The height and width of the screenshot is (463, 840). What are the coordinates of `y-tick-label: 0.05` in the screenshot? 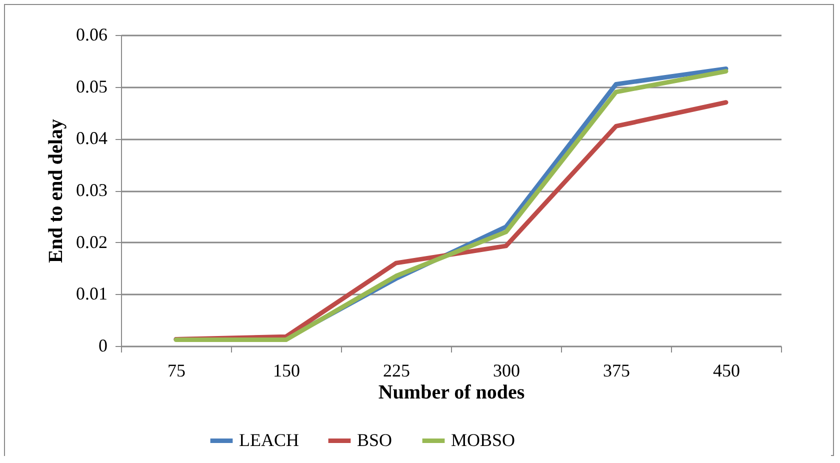 It's located at (92, 86).